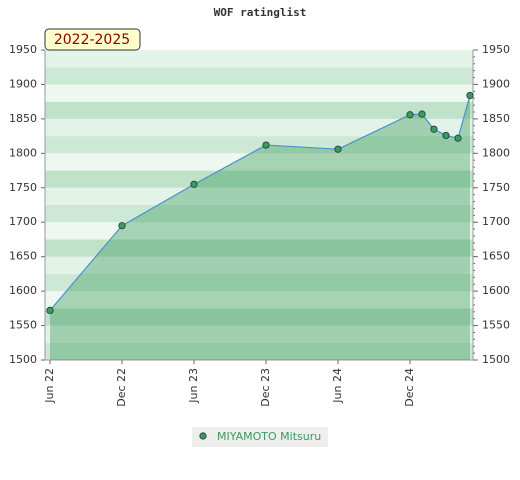 Image resolution: width=520 pixels, height=480 pixels. I want to click on y2-tick-label: 1800, so click(496, 152).